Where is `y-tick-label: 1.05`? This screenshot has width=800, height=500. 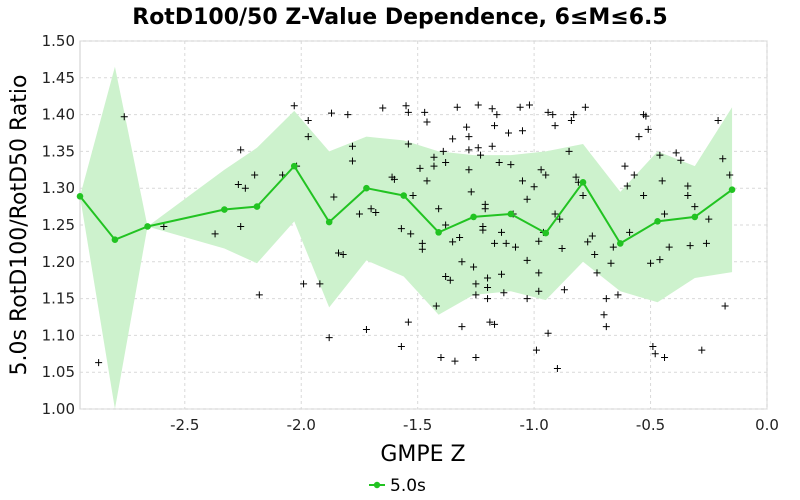
y-tick-label: 1.05 is located at coordinates (58, 372).